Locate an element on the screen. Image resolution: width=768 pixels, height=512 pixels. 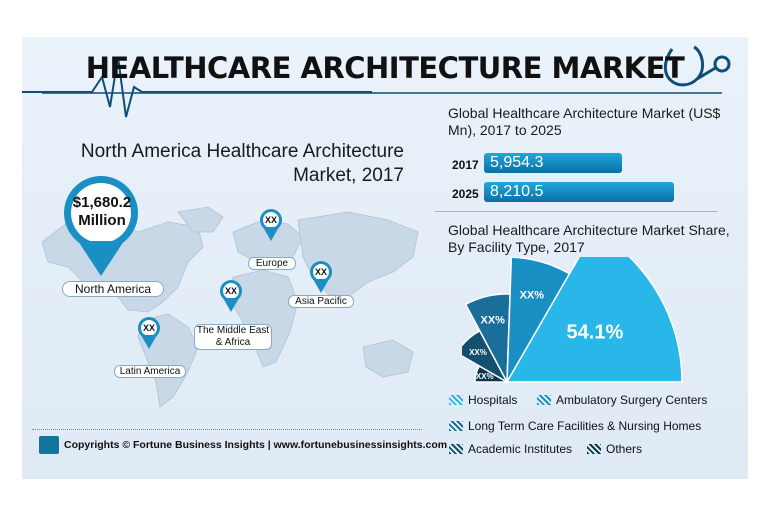
market-share-chart: XX% XX% XX% XX% 54.1% is located at coordinates (572, 321).